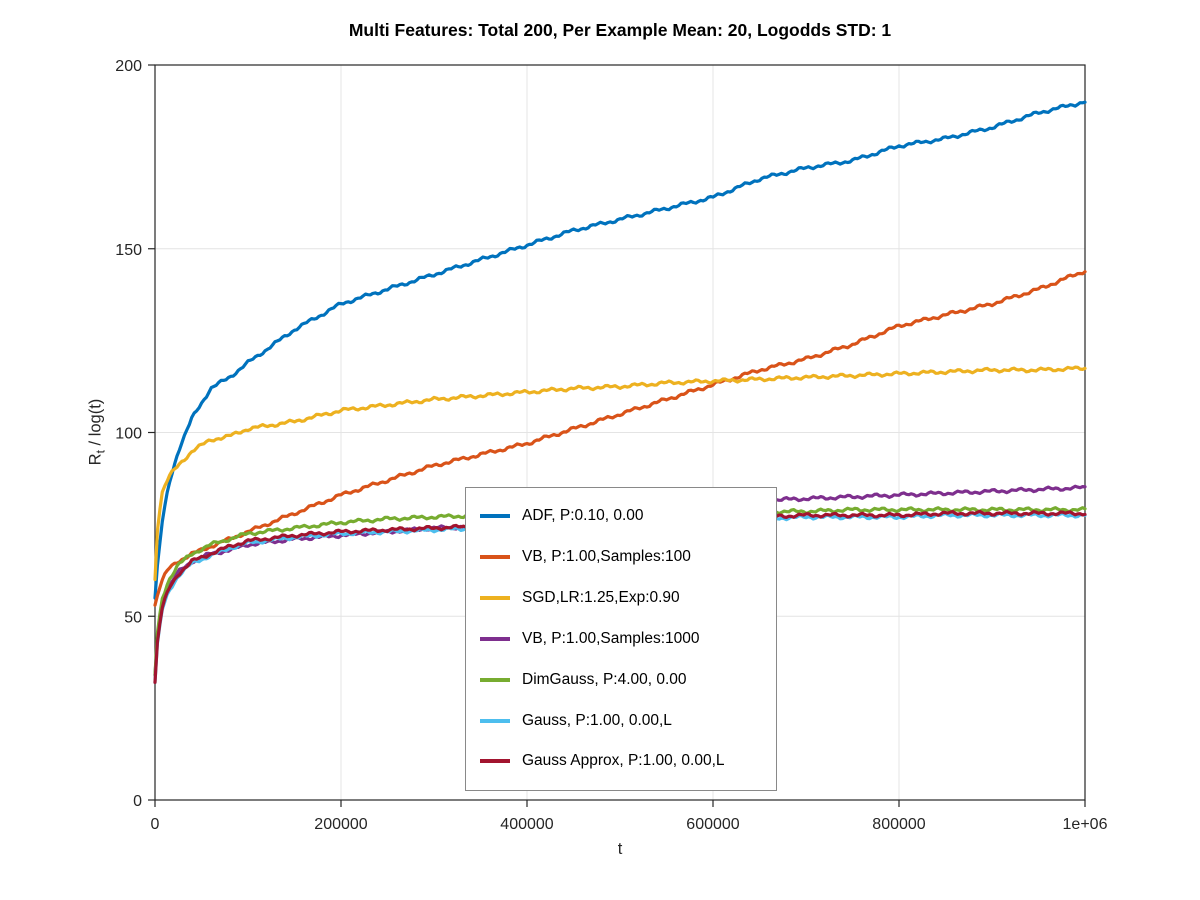 The width and height of the screenshot is (1200, 900). I want to click on legend-label: ADF, P:0.10, 0.00, so click(583, 516).